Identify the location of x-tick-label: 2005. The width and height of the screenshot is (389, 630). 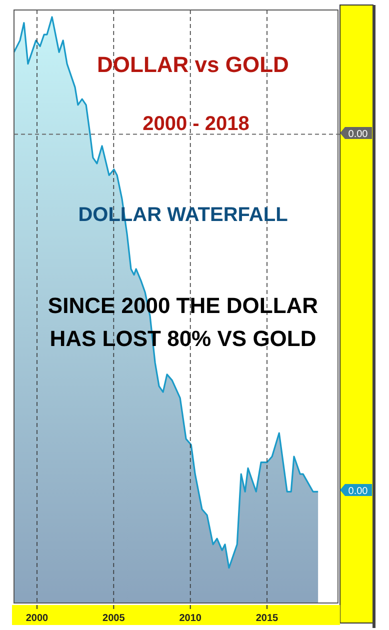
(114, 618).